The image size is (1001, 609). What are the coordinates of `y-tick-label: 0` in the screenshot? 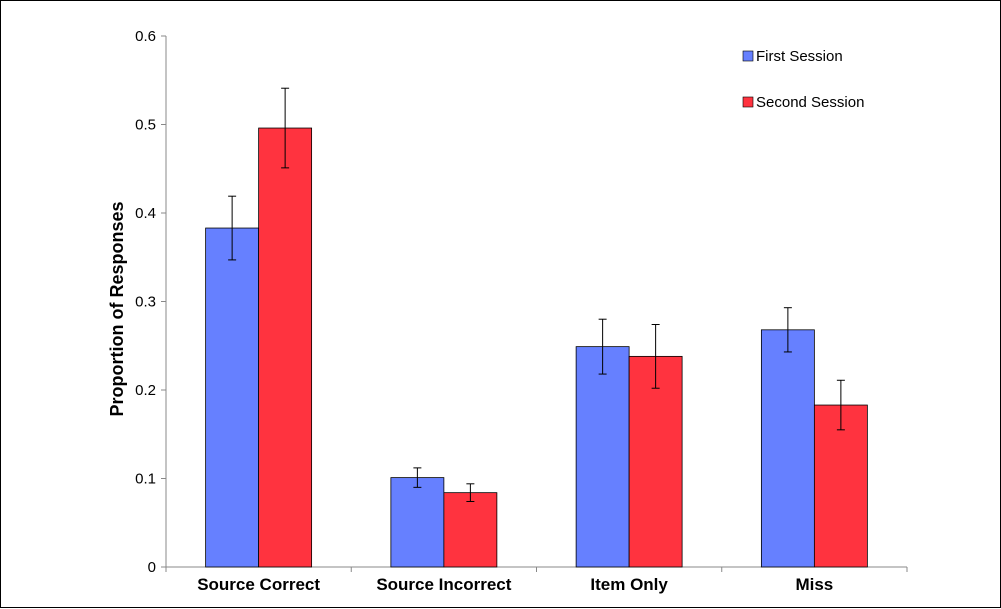 It's located at (152, 567).